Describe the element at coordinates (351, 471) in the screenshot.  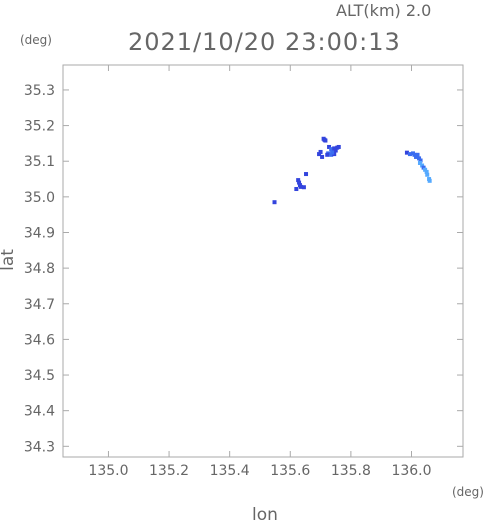
I see `x-tick-label: 135.8` at that location.